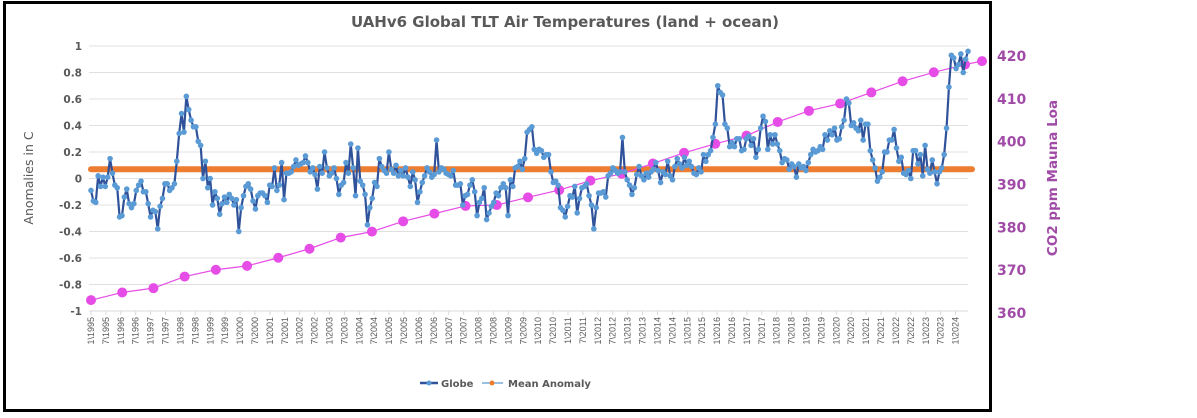 This screenshot has width=1197, height=418. I want to click on x-tick-label: 7\2011, so click(583, 330).